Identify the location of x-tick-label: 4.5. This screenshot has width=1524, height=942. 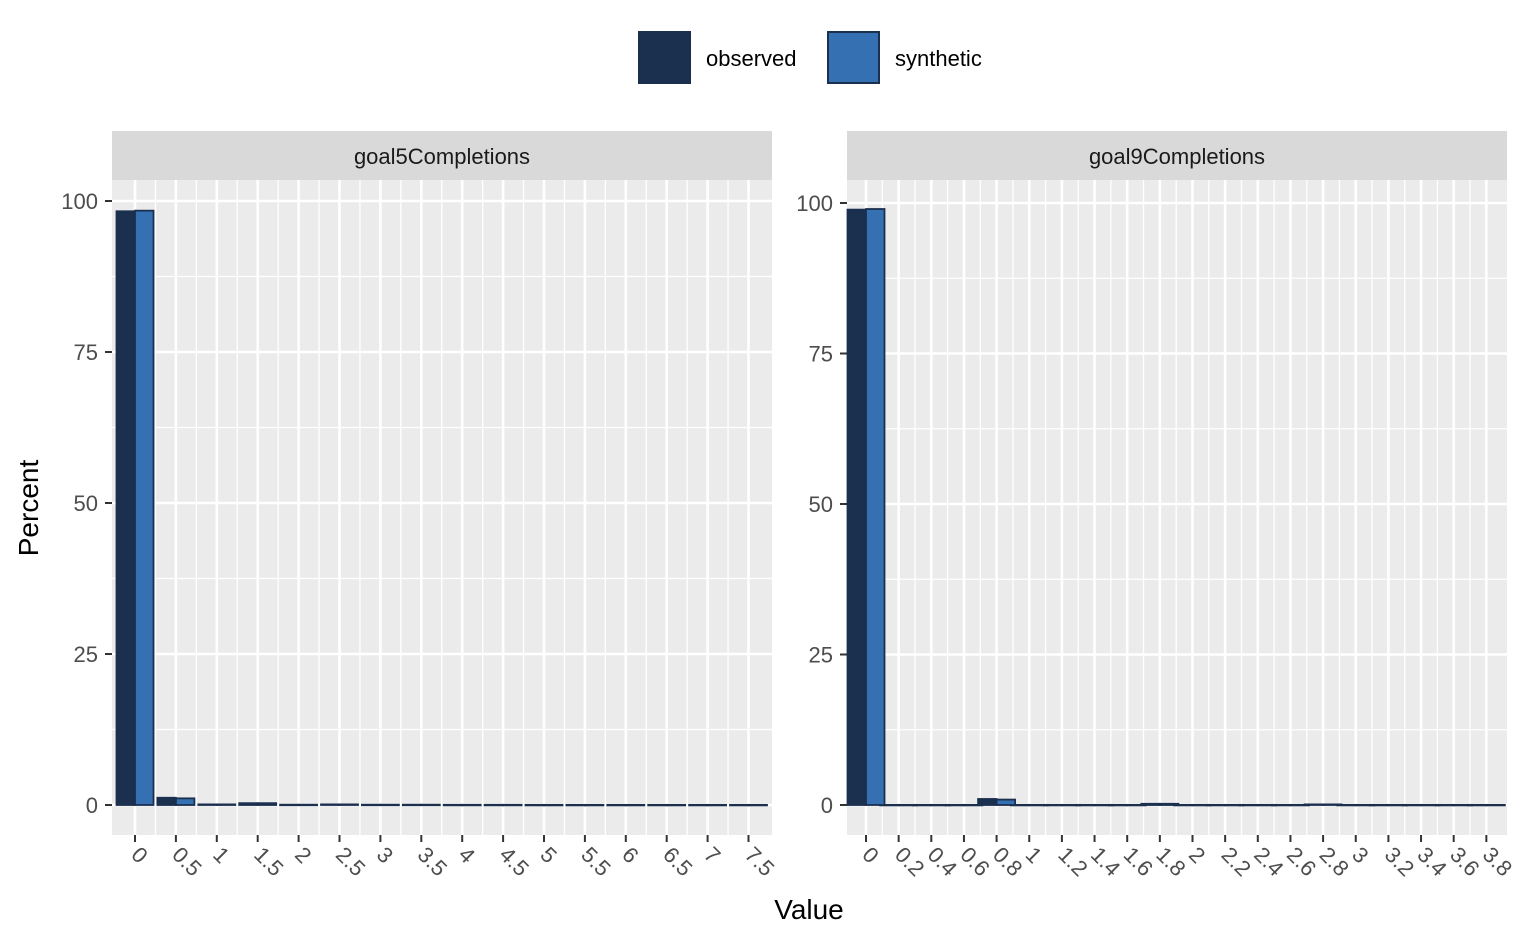
(514, 861).